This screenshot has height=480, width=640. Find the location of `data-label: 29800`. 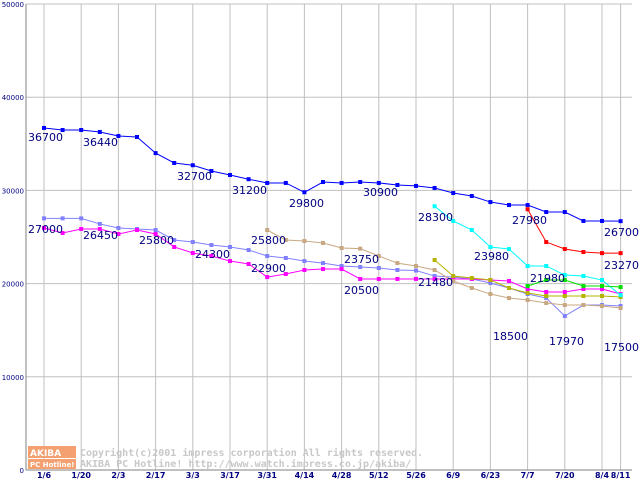

data-label: 29800 is located at coordinates (306, 203).